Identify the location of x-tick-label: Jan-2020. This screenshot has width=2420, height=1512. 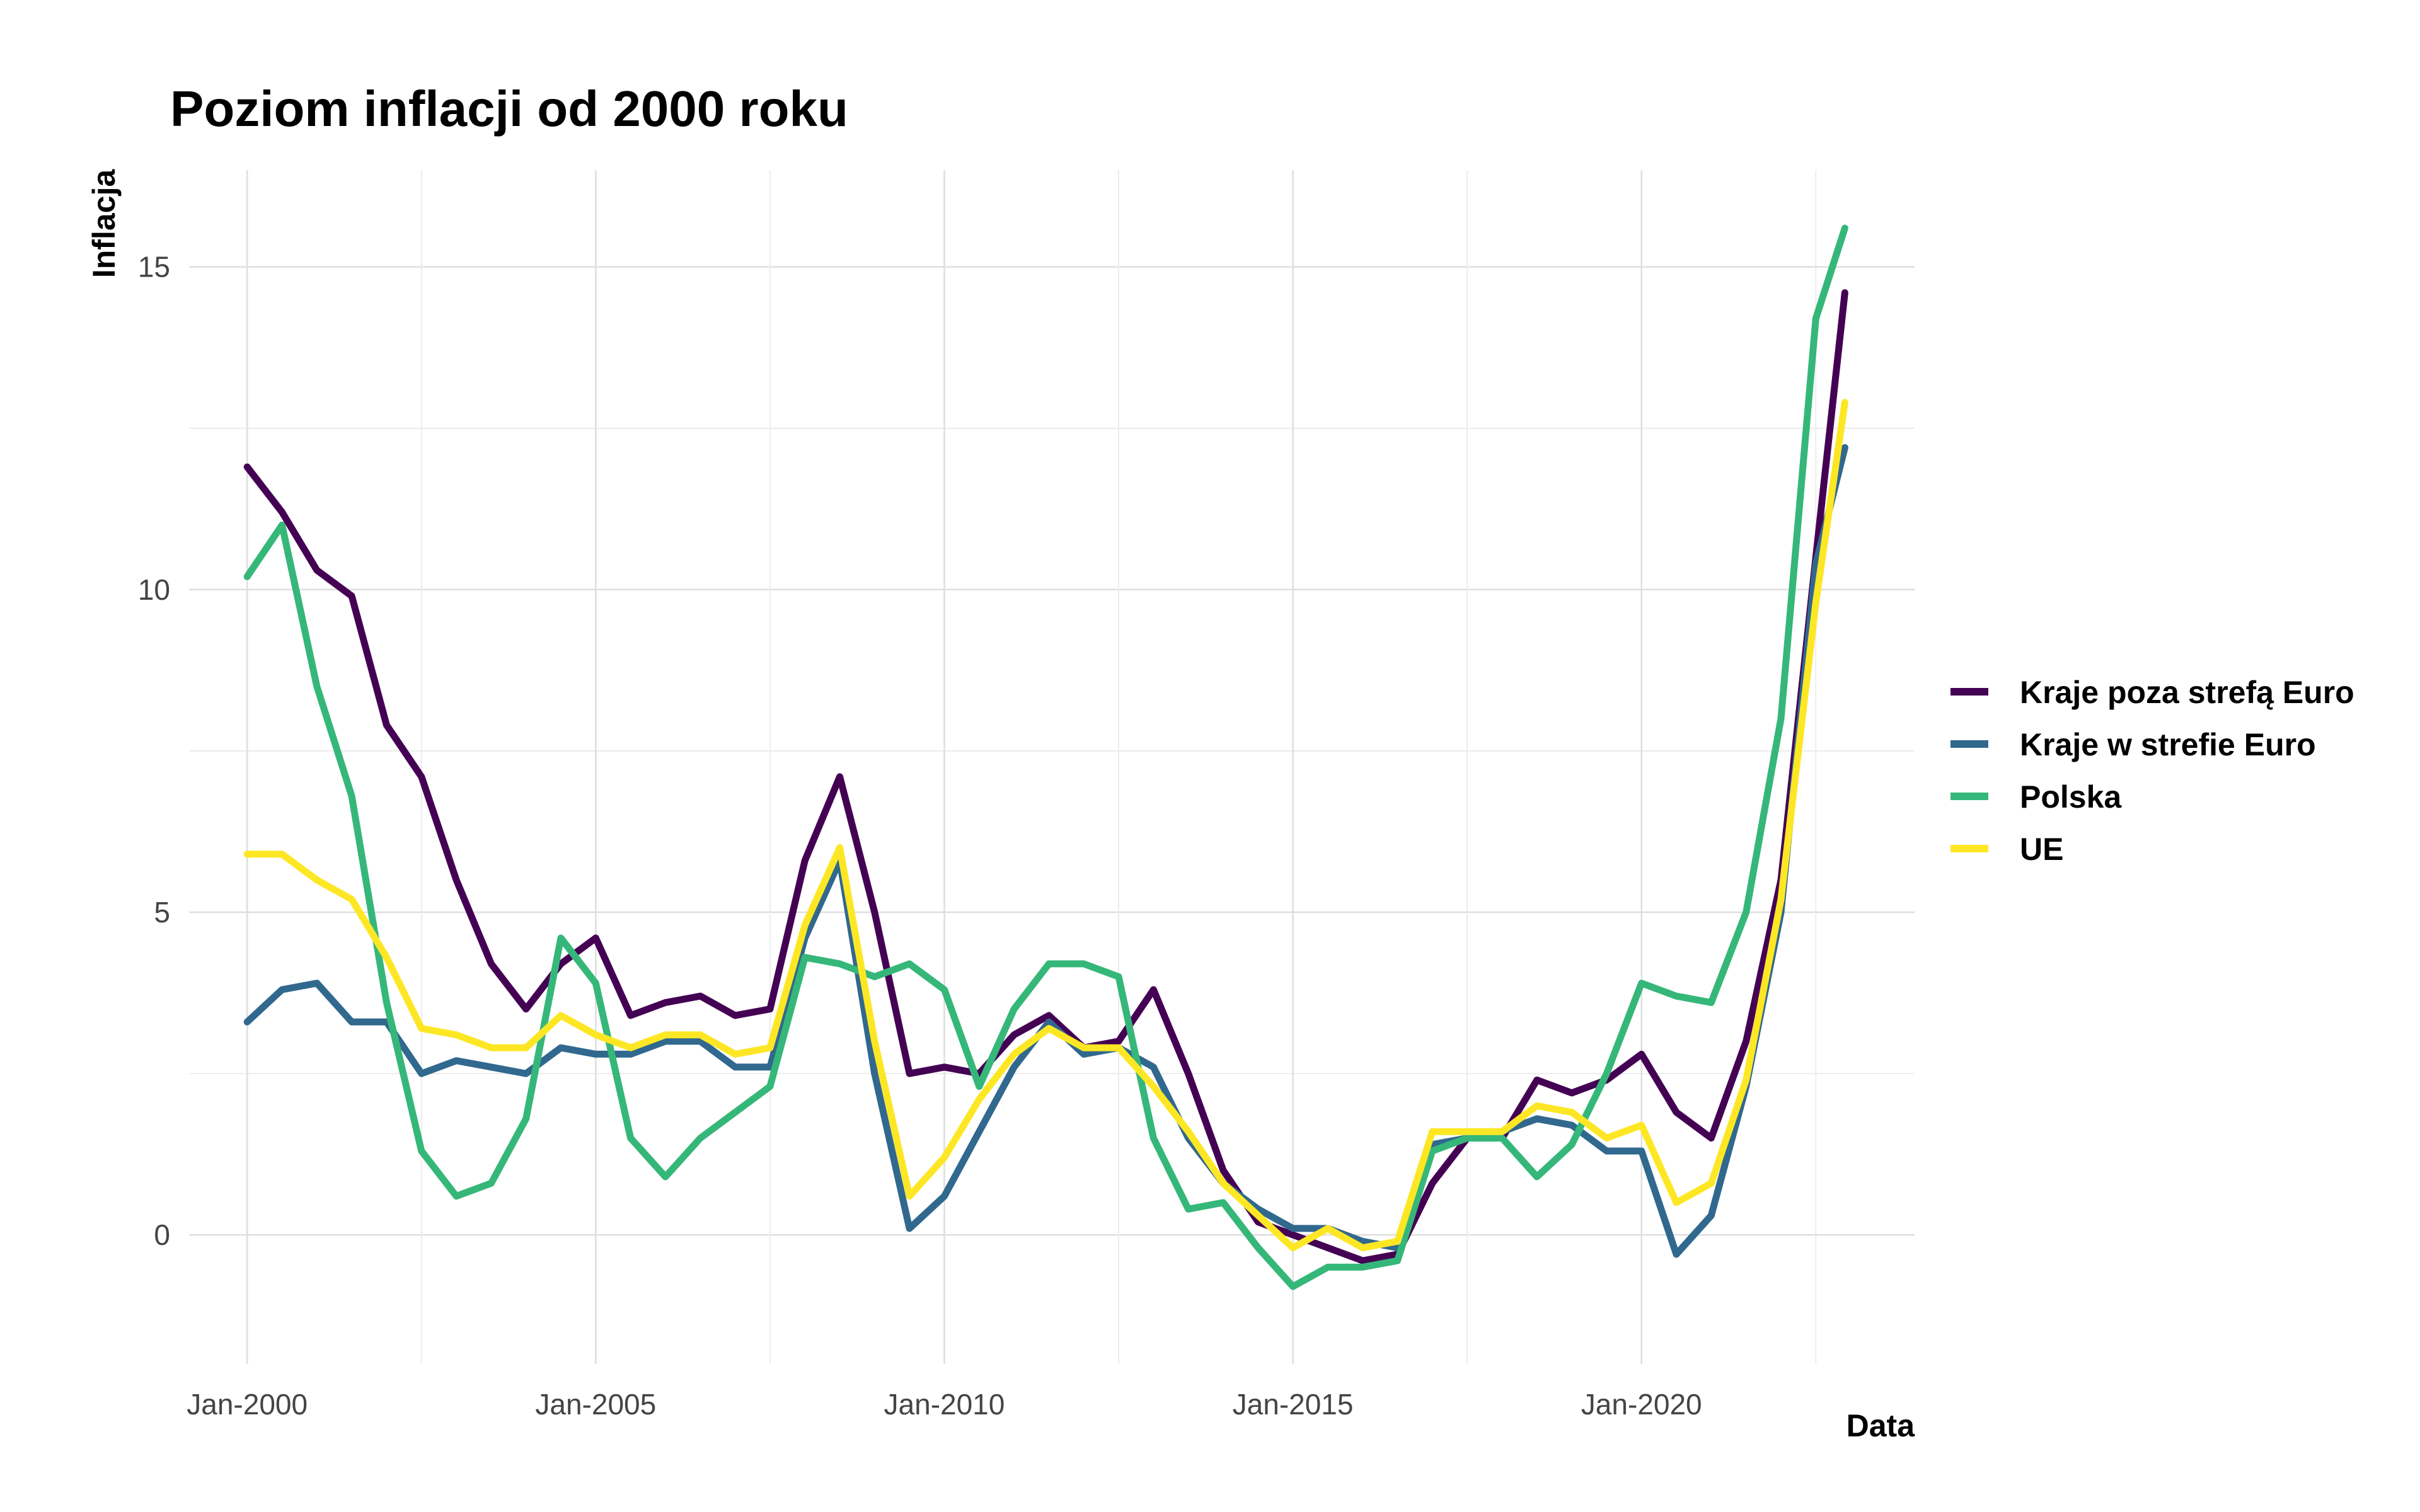
(1642, 1404).